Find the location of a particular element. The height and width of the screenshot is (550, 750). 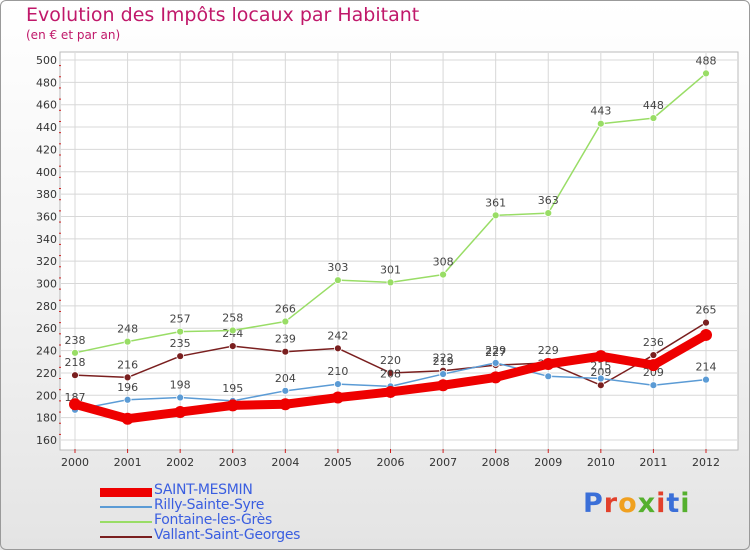

chart-subtitle: (en € et par an) is located at coordinates (73, 35).